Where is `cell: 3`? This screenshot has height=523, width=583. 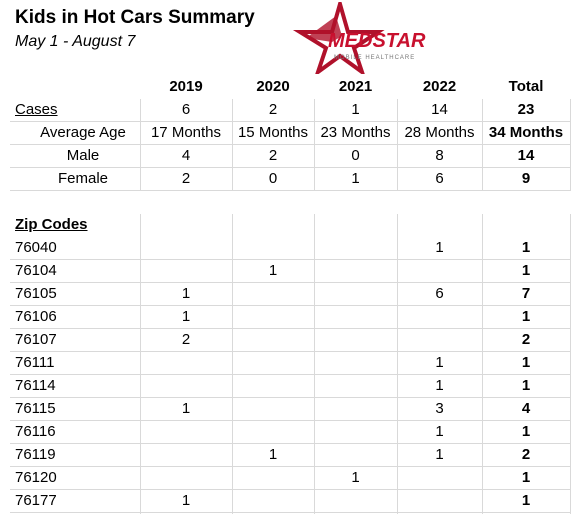
cell: 3 is located at coordinates (439, 408).